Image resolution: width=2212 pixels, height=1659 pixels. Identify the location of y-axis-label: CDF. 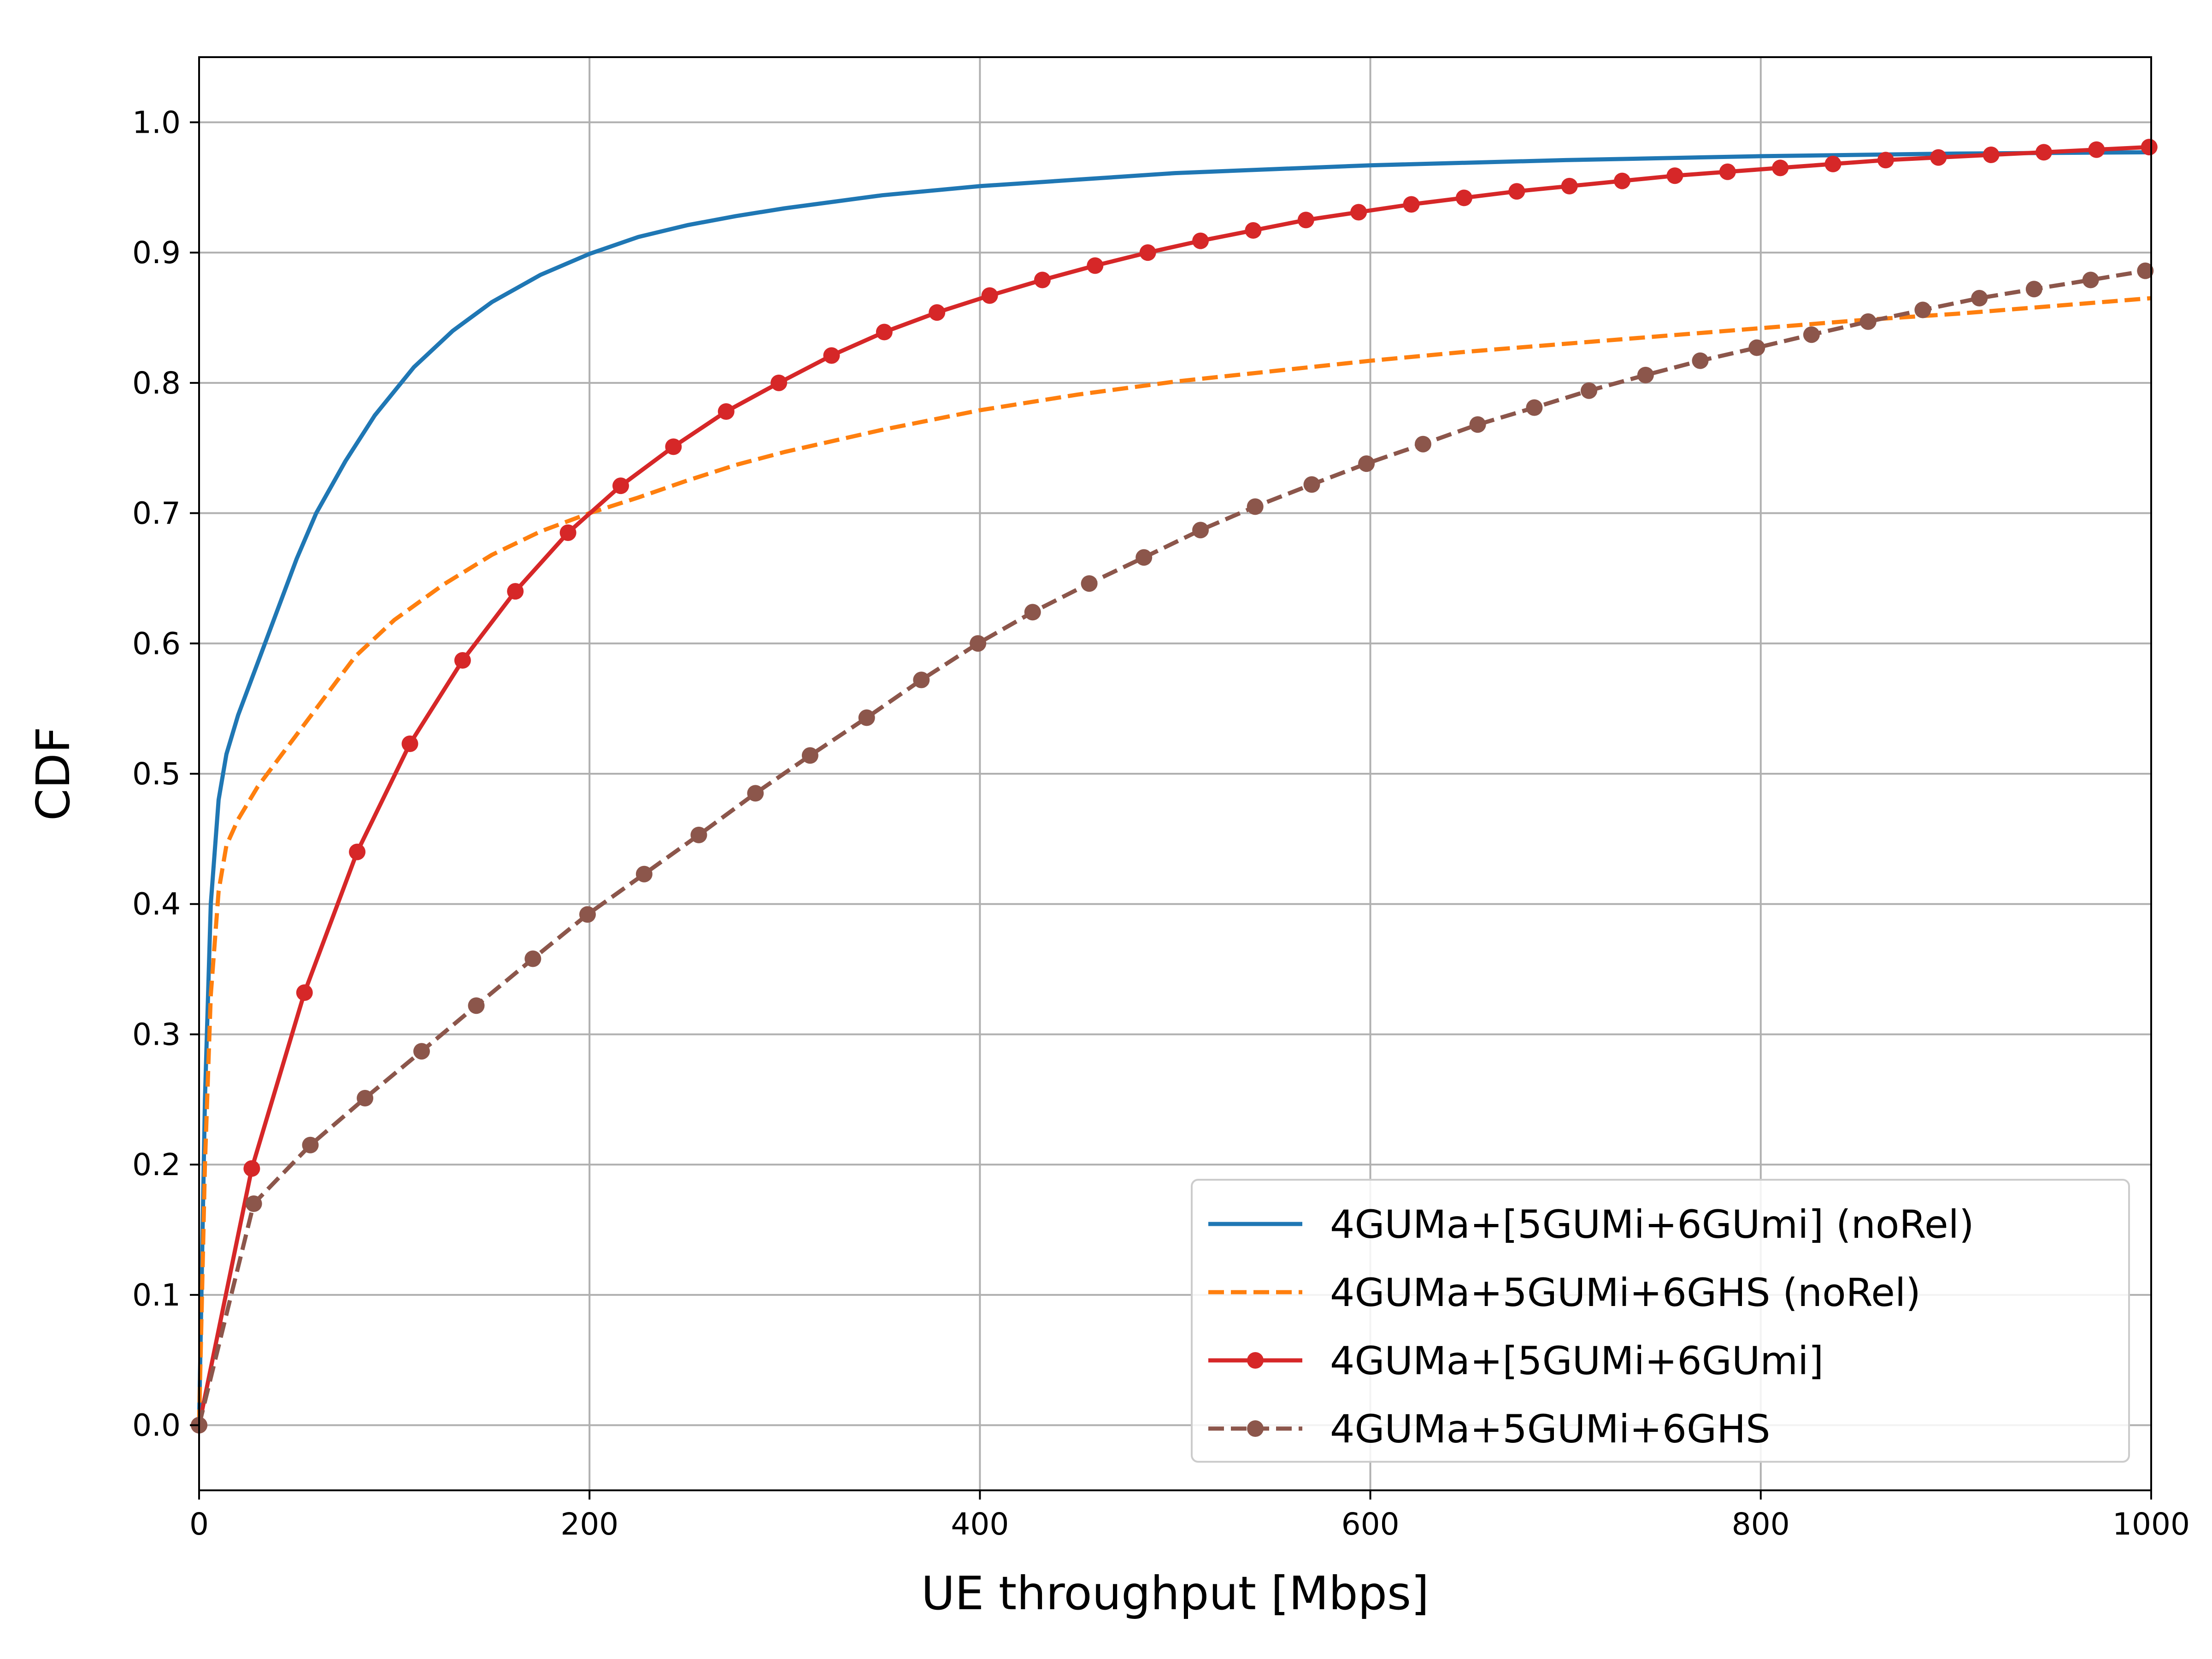
(53, 774).